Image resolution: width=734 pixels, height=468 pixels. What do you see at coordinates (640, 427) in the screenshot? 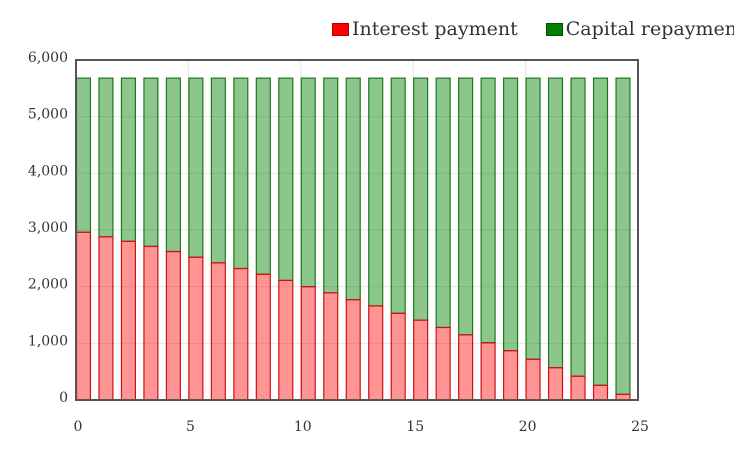
I see `x-tick-label: 25` at bounding box center [640, 427].